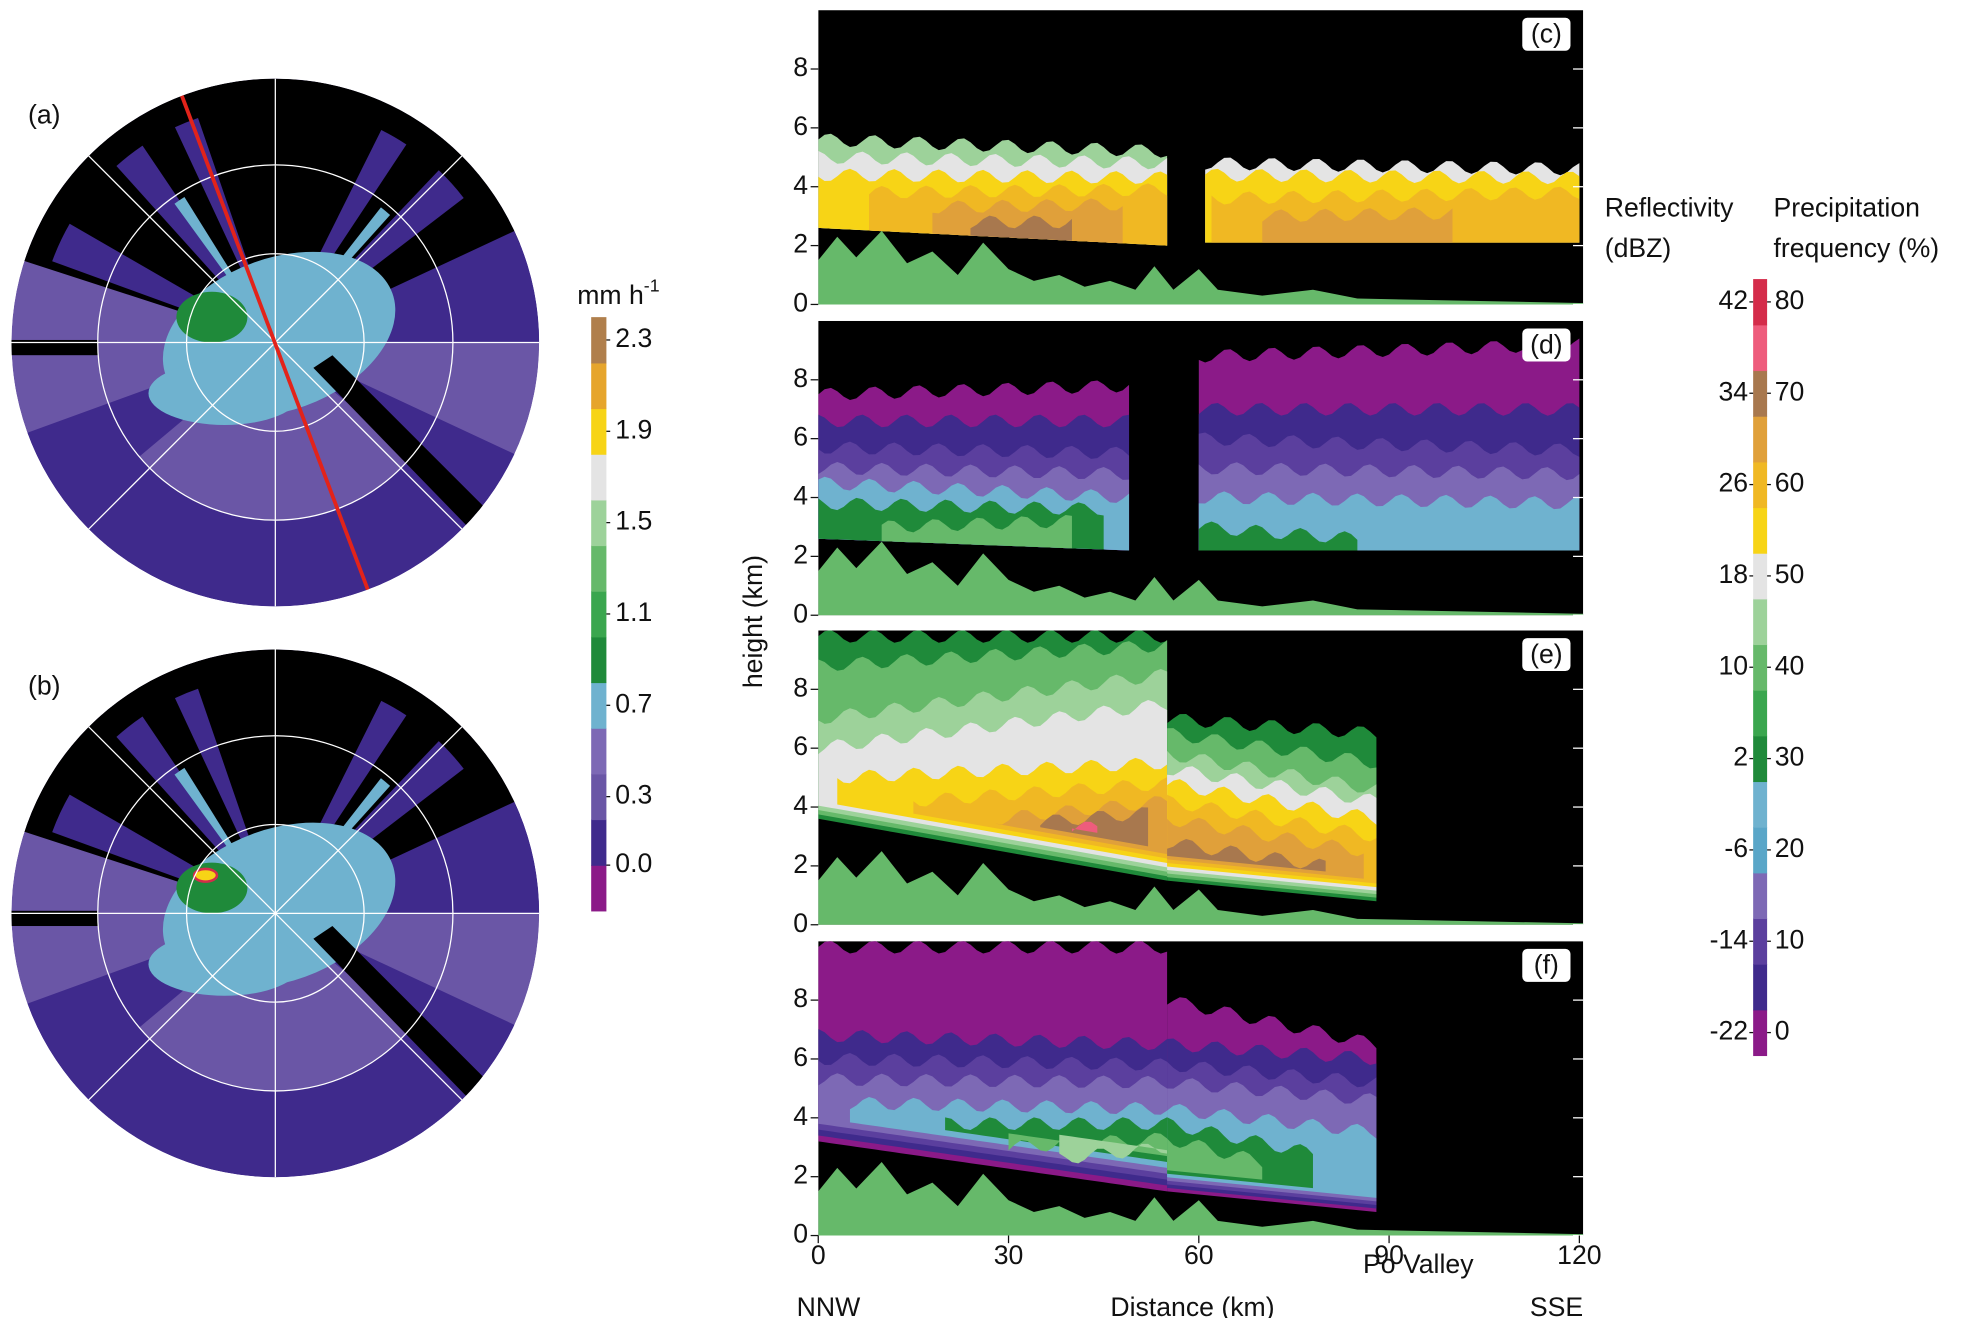  Describe the element at coordinates (1733, 300) in the screenshot. I see `colorbar-tick-label: 42` at that location.